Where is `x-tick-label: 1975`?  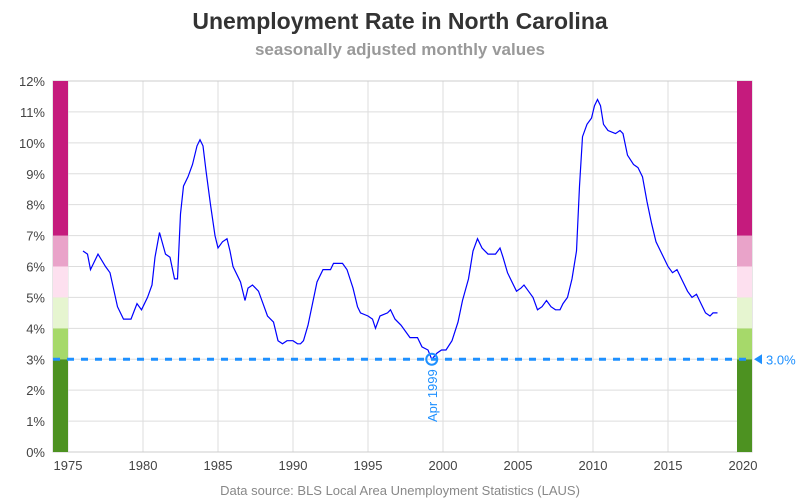 x-tick-label: 1975 is located at coordinates (68, 465).